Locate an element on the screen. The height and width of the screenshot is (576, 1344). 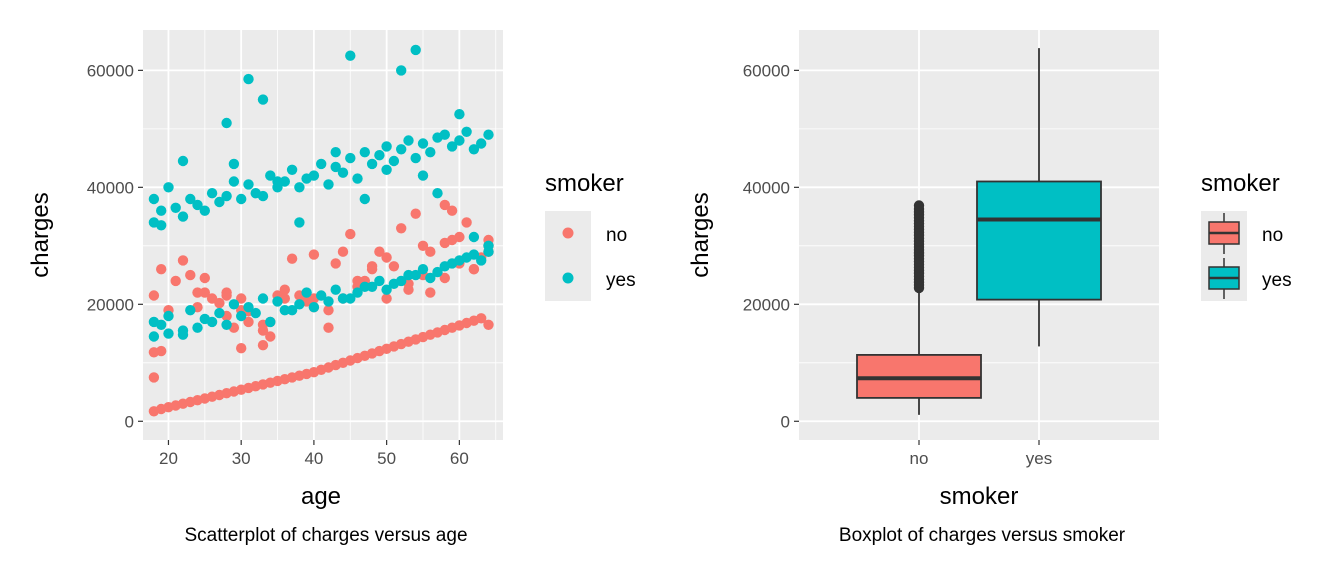
scatter-x-axis-title: age is located at coordinates (321, 496).